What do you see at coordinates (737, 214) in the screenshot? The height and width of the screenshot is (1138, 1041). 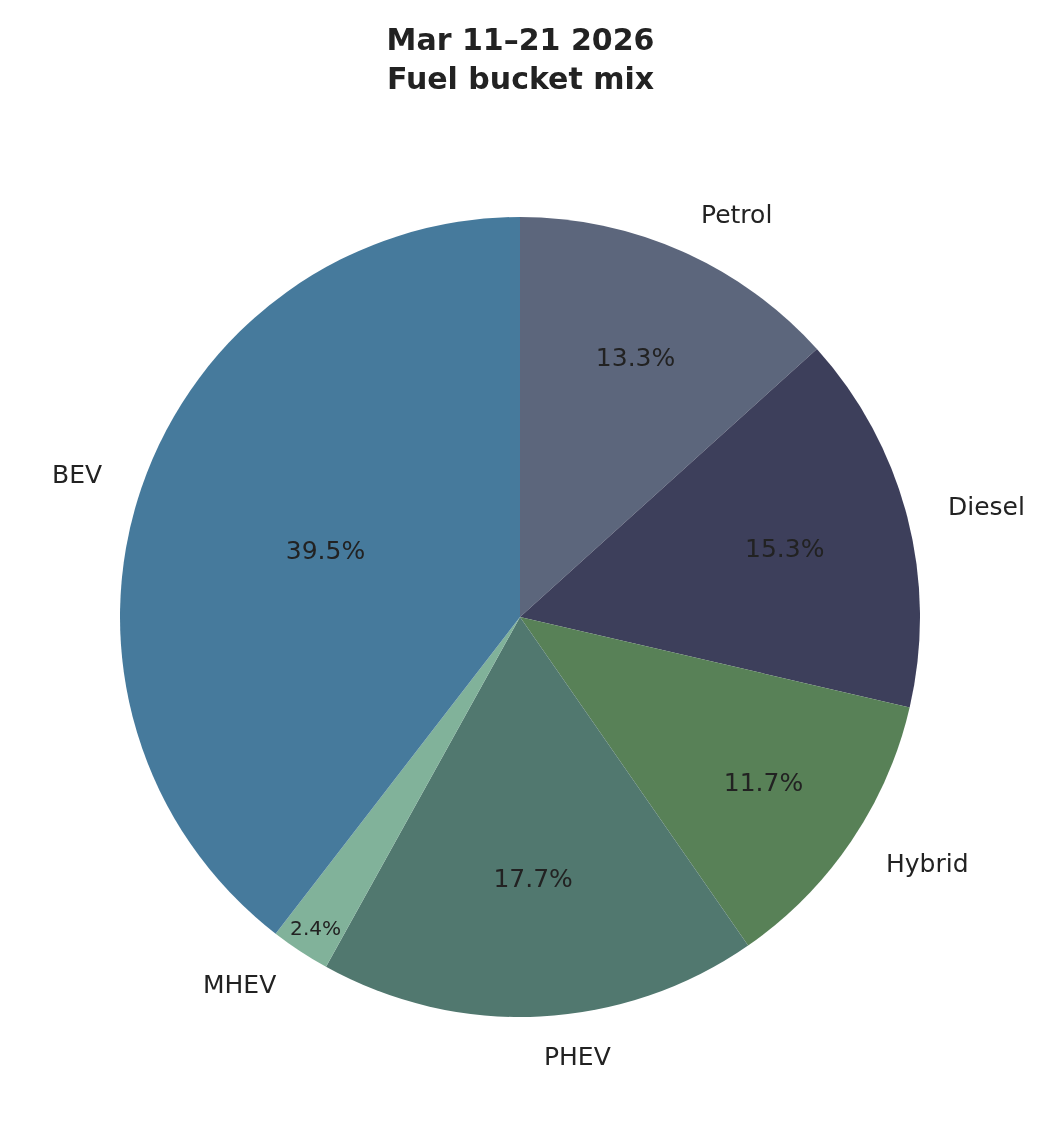 I see `slice-label: Petrol` at bounding box center [737, 214].